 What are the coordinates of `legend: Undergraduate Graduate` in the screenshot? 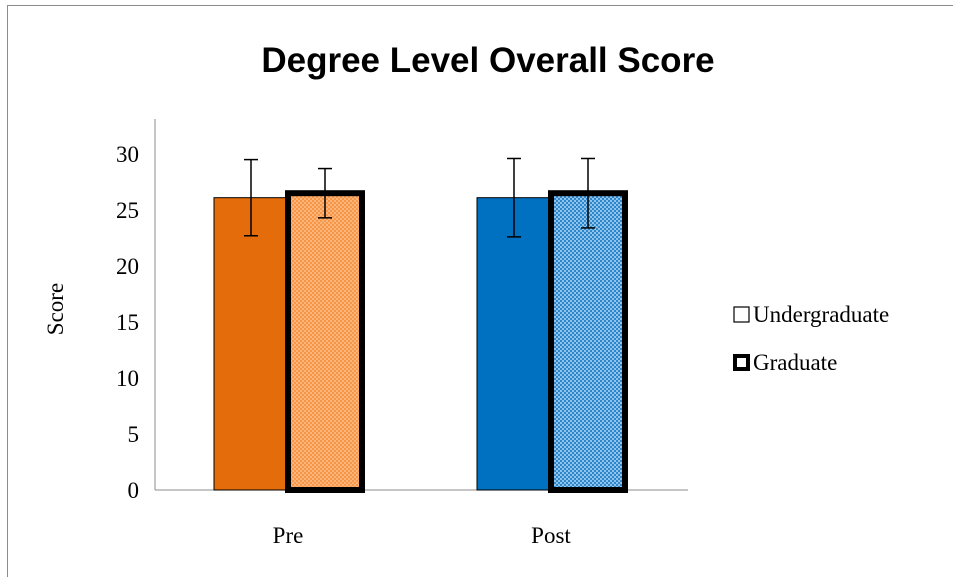 It's located at (811, 338).